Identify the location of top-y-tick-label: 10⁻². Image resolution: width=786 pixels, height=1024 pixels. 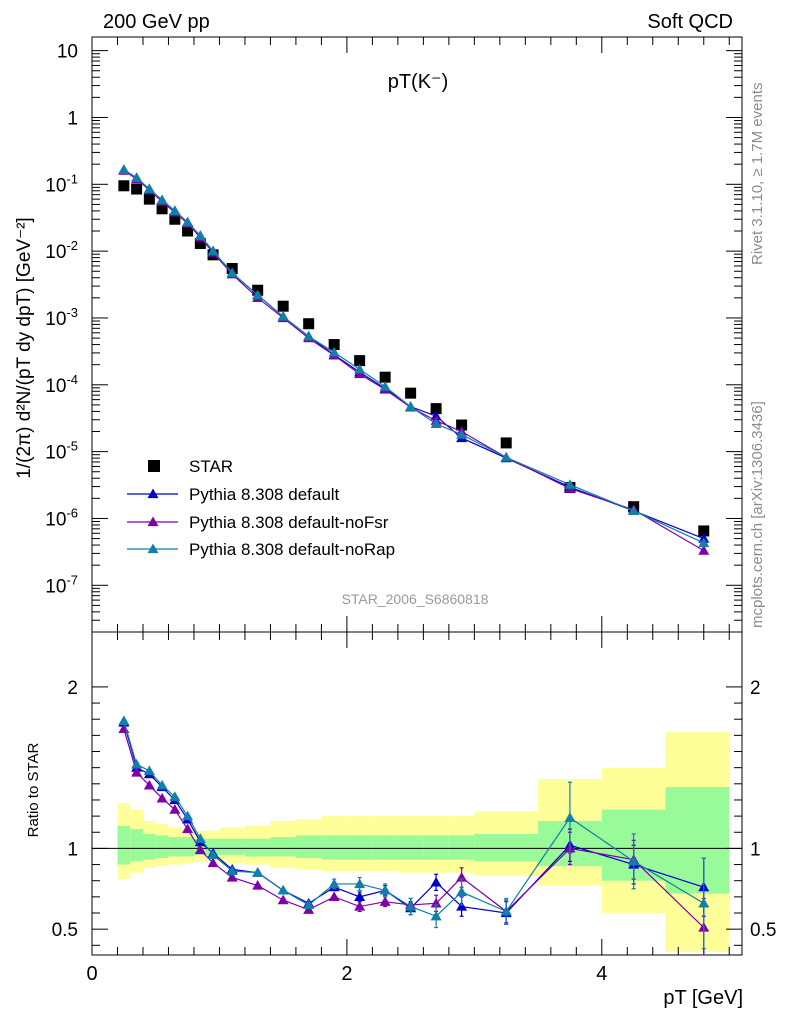
(61, 250).